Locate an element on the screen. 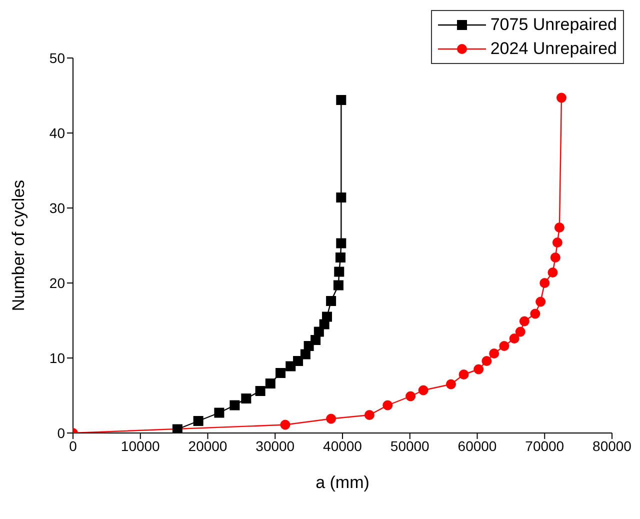  legend-label: 2024 Unrepaired is located at coordinates (553, 49).